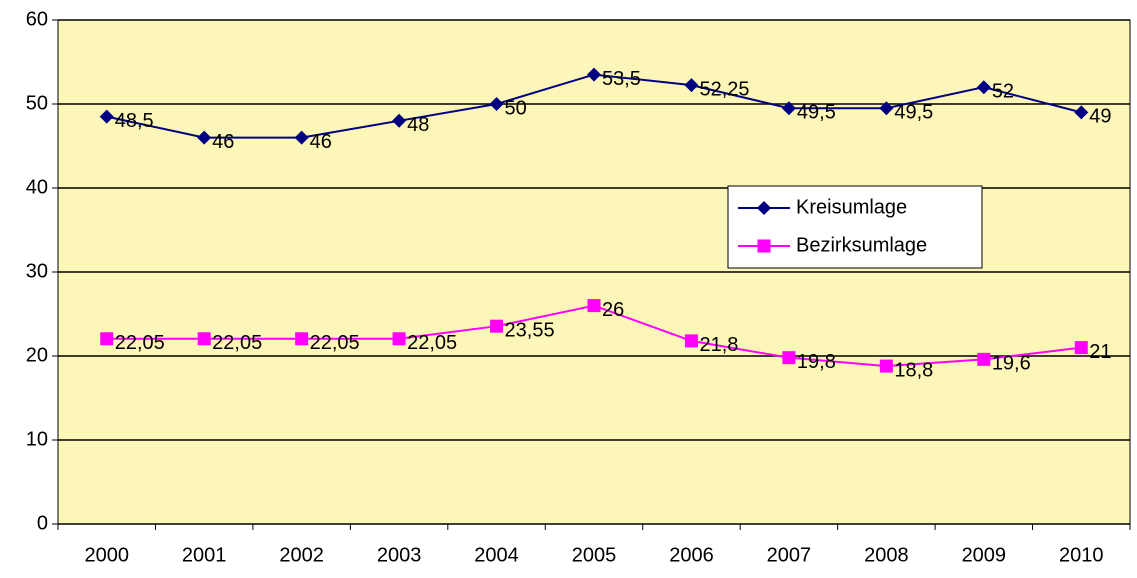  Describe the element at coordinates (886, 555) in the screenshot. I see `x-tick-label: 2008` at that location.